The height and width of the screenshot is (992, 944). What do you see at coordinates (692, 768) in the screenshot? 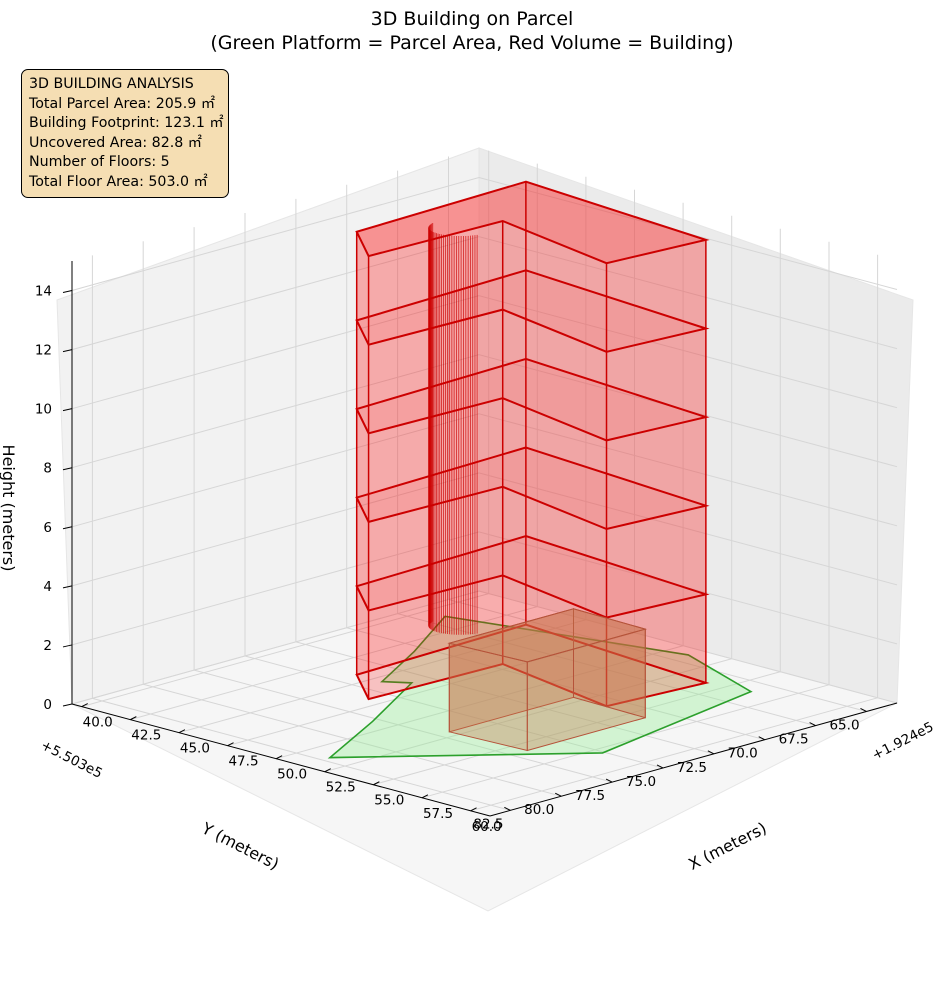
I see `y-tick-label: 72.5` at bounding box center [692, 768].